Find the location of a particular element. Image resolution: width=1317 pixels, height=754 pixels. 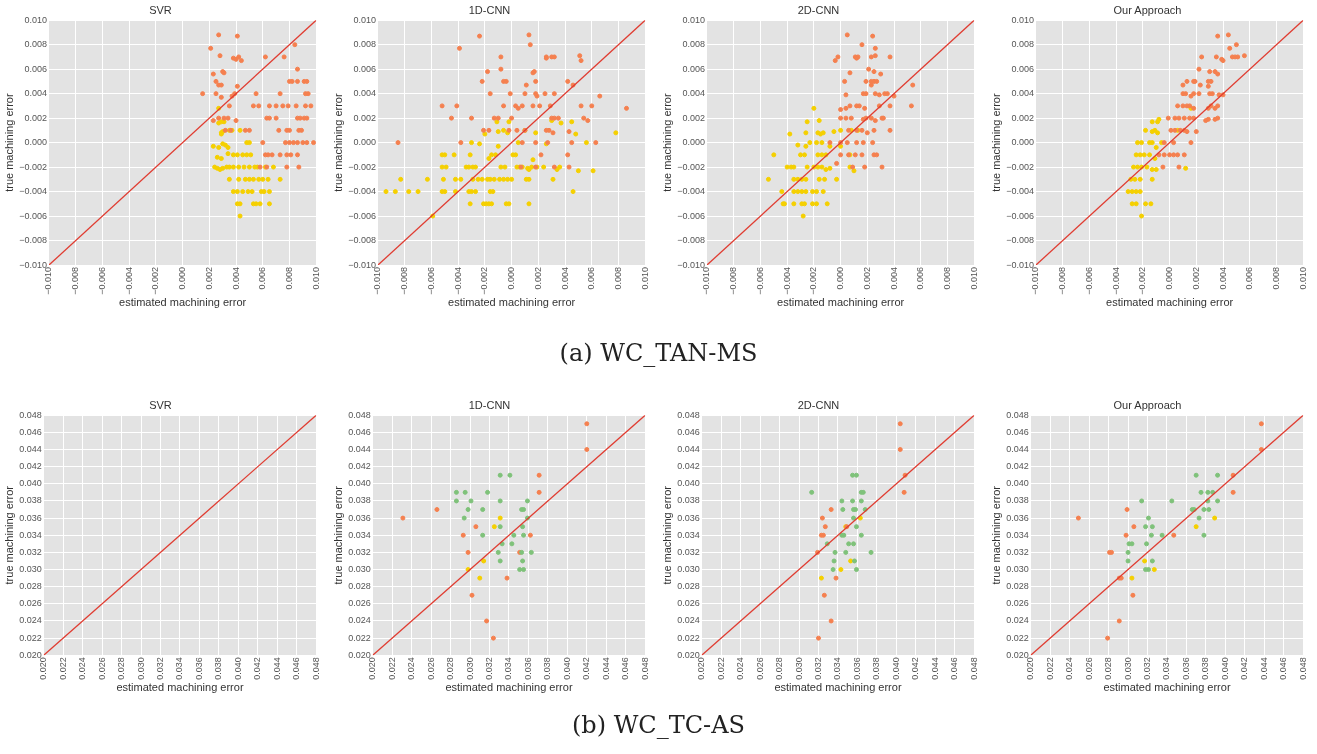

chart-title: 1D-CNN is located at coordinates (489, 404).